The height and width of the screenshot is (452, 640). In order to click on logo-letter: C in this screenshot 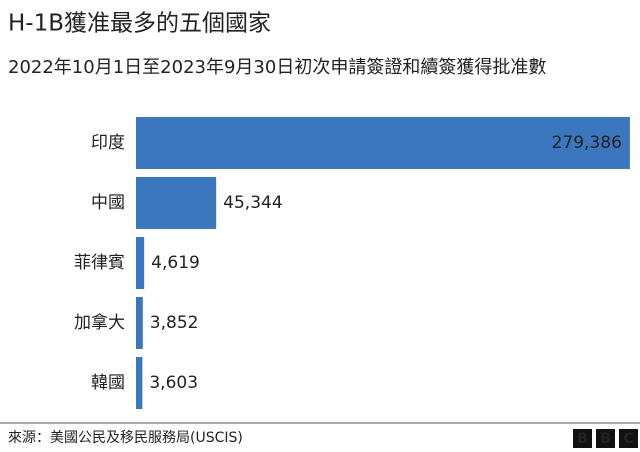, I will do `click(628, 439)`.